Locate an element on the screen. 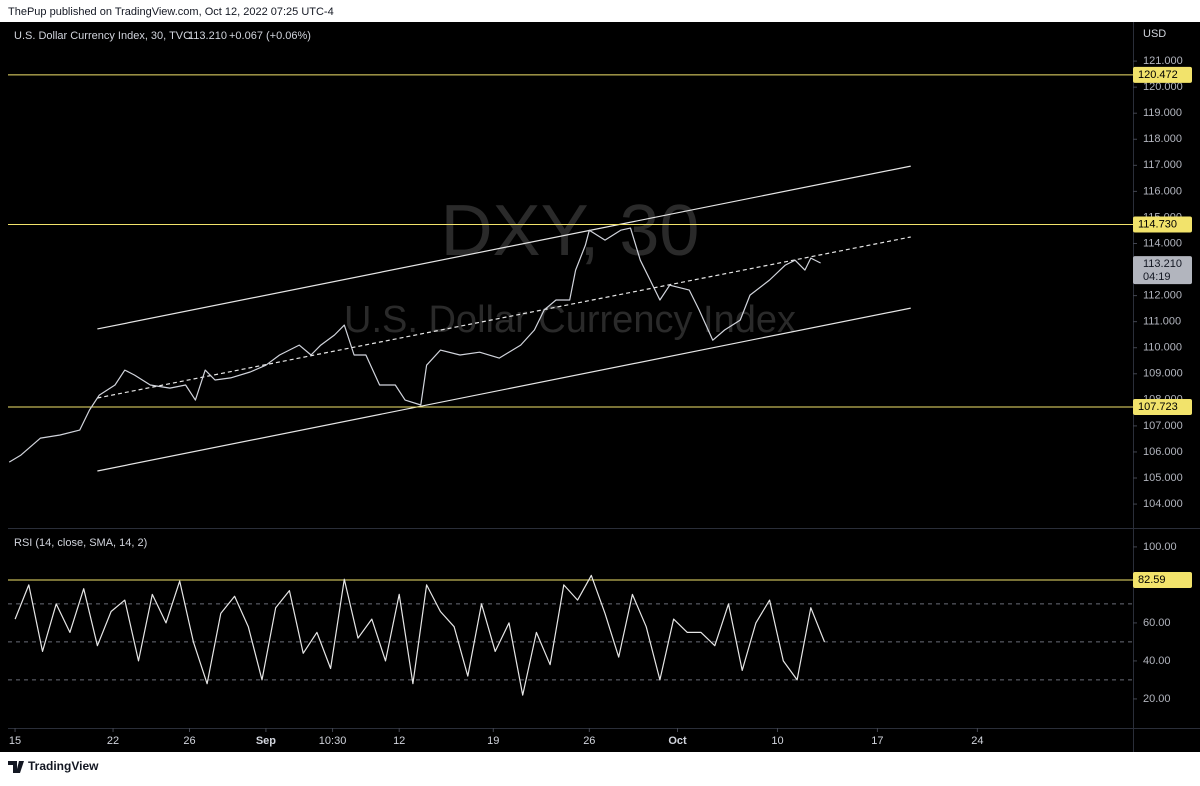 This screenshot has width=1200, height=786. y-tick-label: 100.00 is located at coordinates (1160, 547).